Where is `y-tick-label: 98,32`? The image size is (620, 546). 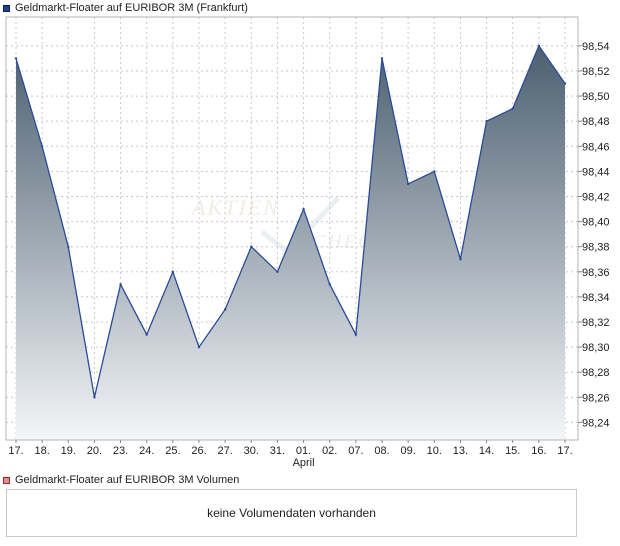 y-tick-label: 98,32 is located at coordinates (596, 323).